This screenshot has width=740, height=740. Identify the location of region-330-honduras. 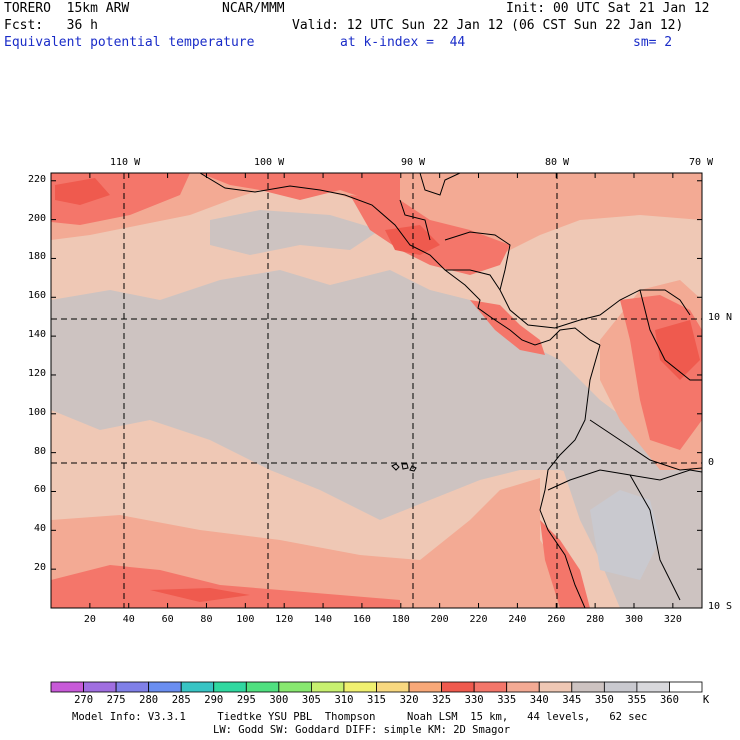
(412, 240).